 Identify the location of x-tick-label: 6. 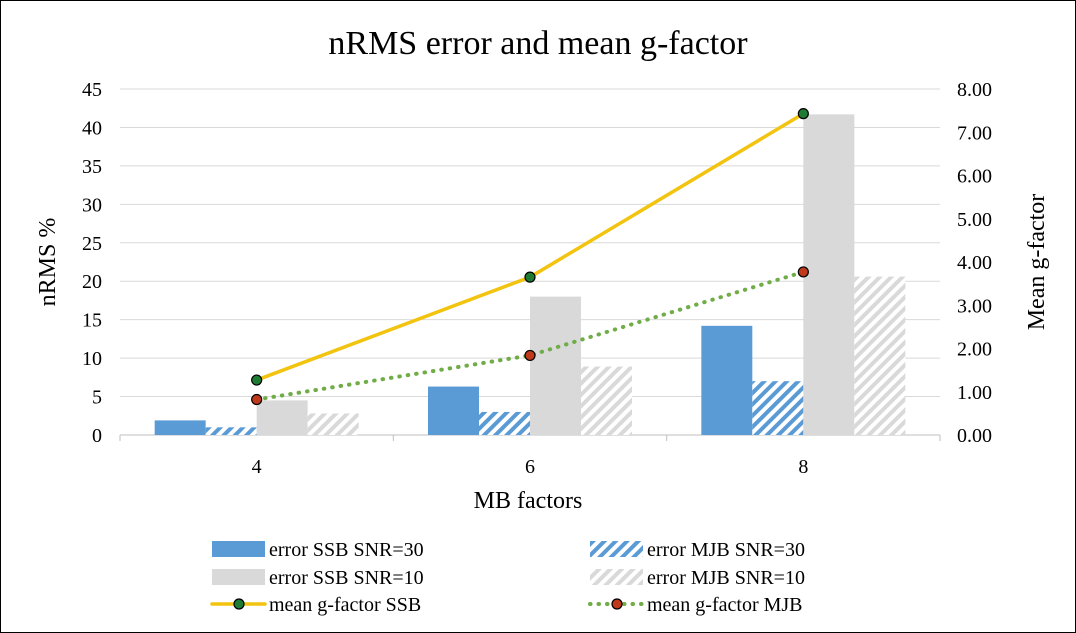
(530, 467).